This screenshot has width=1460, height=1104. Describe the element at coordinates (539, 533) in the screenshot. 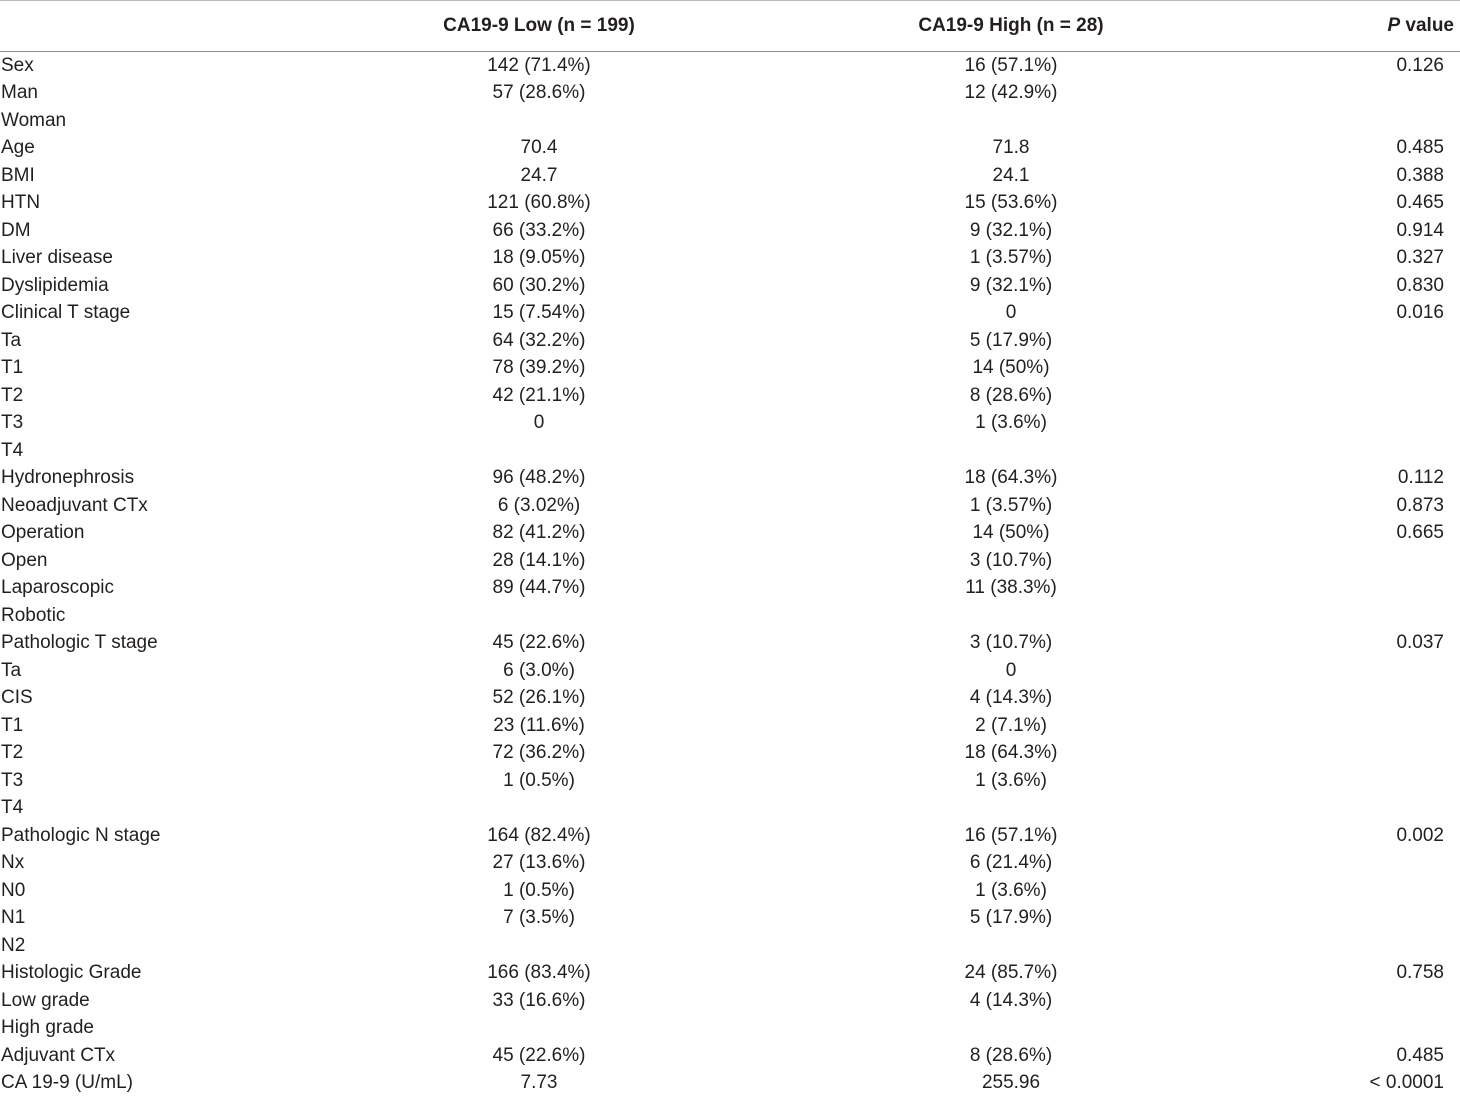

I see `cell-ca199-low: 82 (41.2%)` at that location.